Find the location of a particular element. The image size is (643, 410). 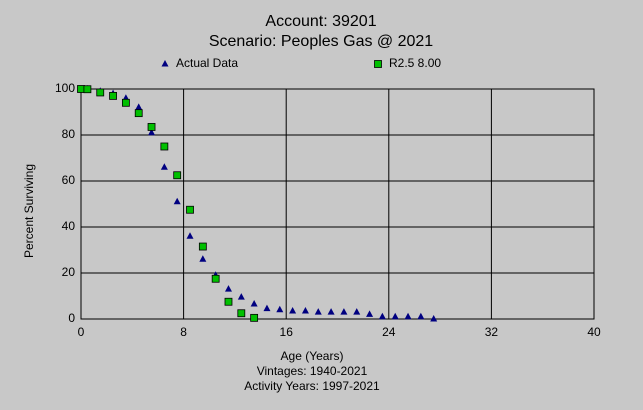

x-tick-label: 40 is located at coordinates (594, 332).